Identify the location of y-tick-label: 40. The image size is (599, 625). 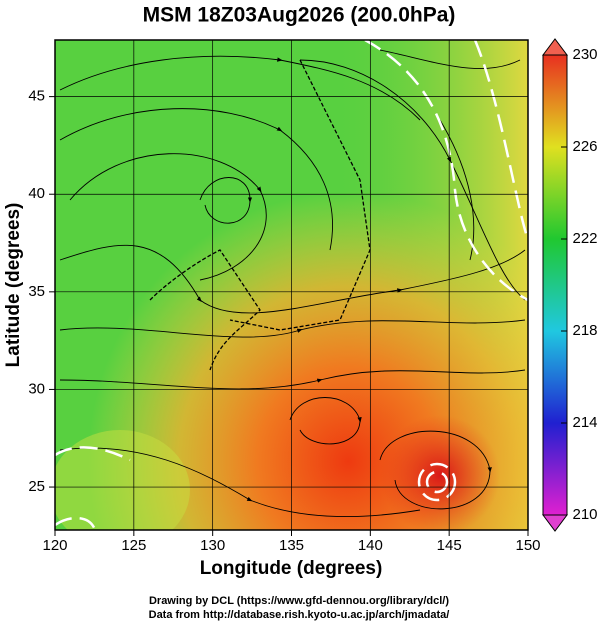
(36, 193).